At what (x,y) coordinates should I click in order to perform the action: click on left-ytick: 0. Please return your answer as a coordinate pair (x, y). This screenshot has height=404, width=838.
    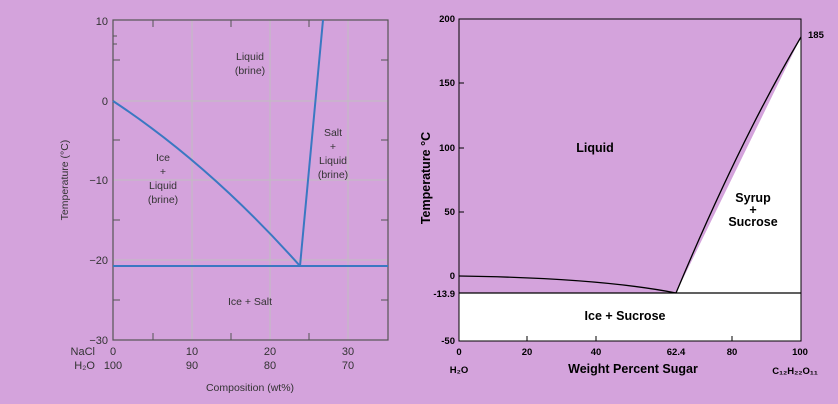
    Looking at the image, I should click on (105, 102).